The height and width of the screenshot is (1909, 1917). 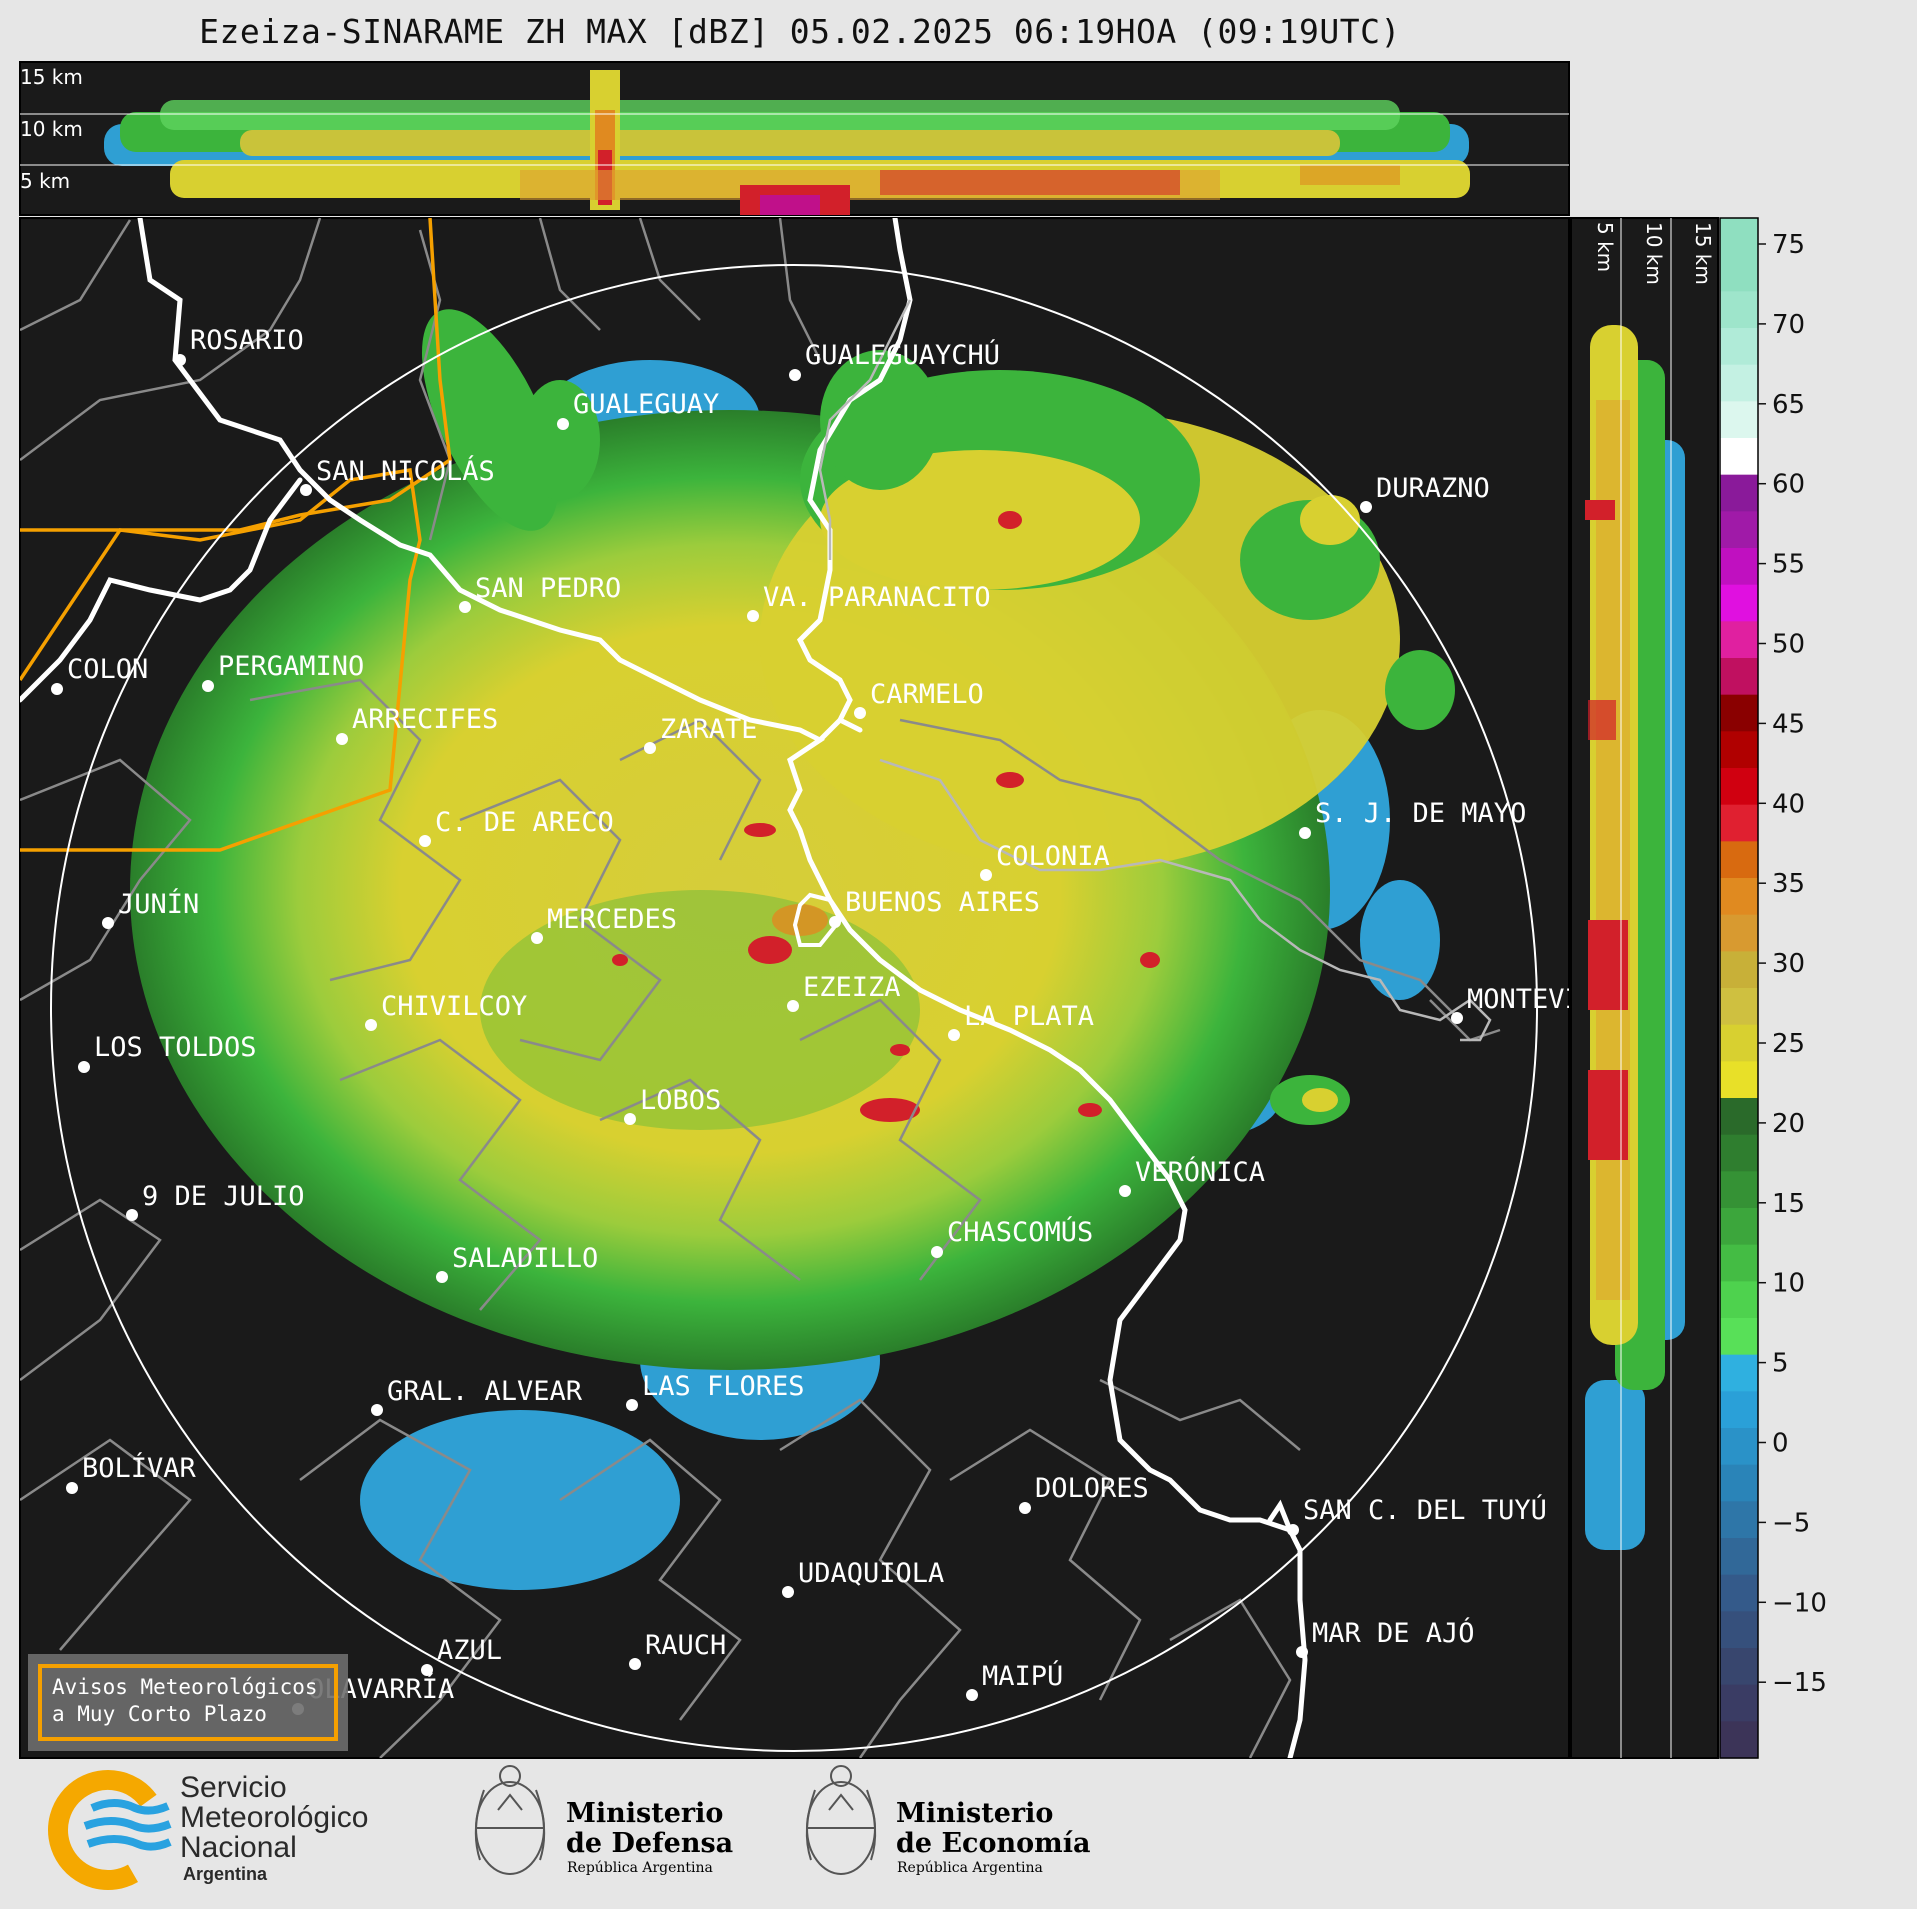 What do you see at coordinates (446, 1011) in the screenshot?
I see `city-20: CHIVILCOY` at bounding box center [446, 1011].